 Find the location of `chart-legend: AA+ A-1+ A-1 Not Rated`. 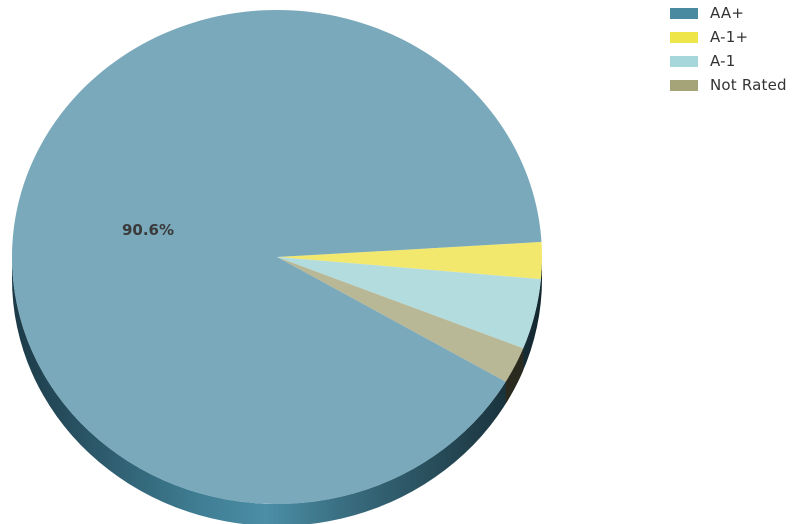

chart-legend: AA+ A-1+ A-1 Not Rated is located at coordinates (728, 49).